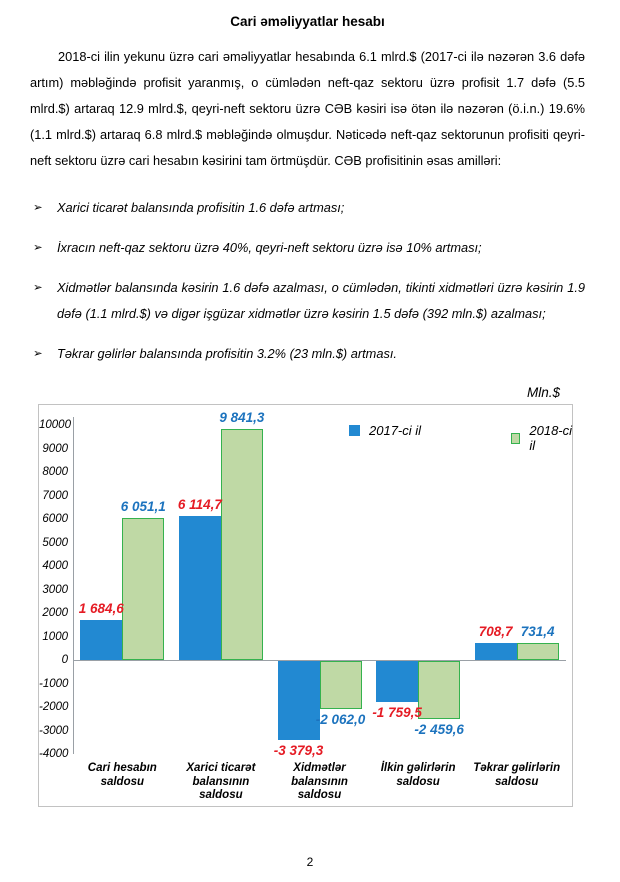 The width and height of the screenshot is (620, 882). Describe the element at coordinates (319, 781) in the screenshot. I see `category-label: Xidmətlər balansının saldosu` at that location.